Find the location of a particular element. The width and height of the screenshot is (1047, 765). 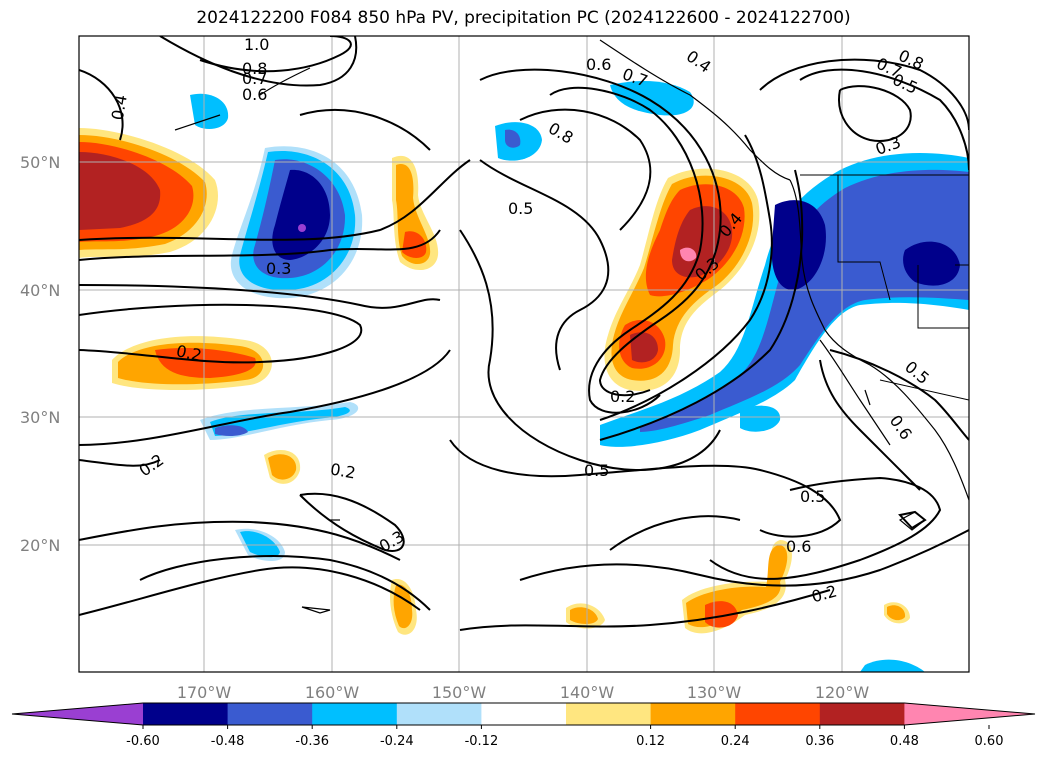

svg-text: 1.0 is located at coordinates (256, 44).